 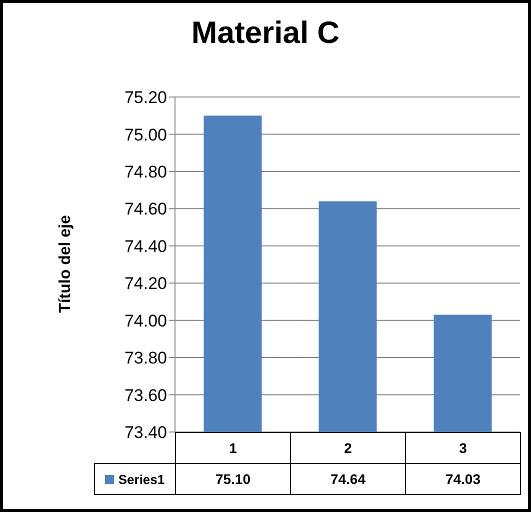 What do you see at coordinates (463, 448) in the screenshot?
I see `x-tick-label: 3` at bounding box center [463, 448].